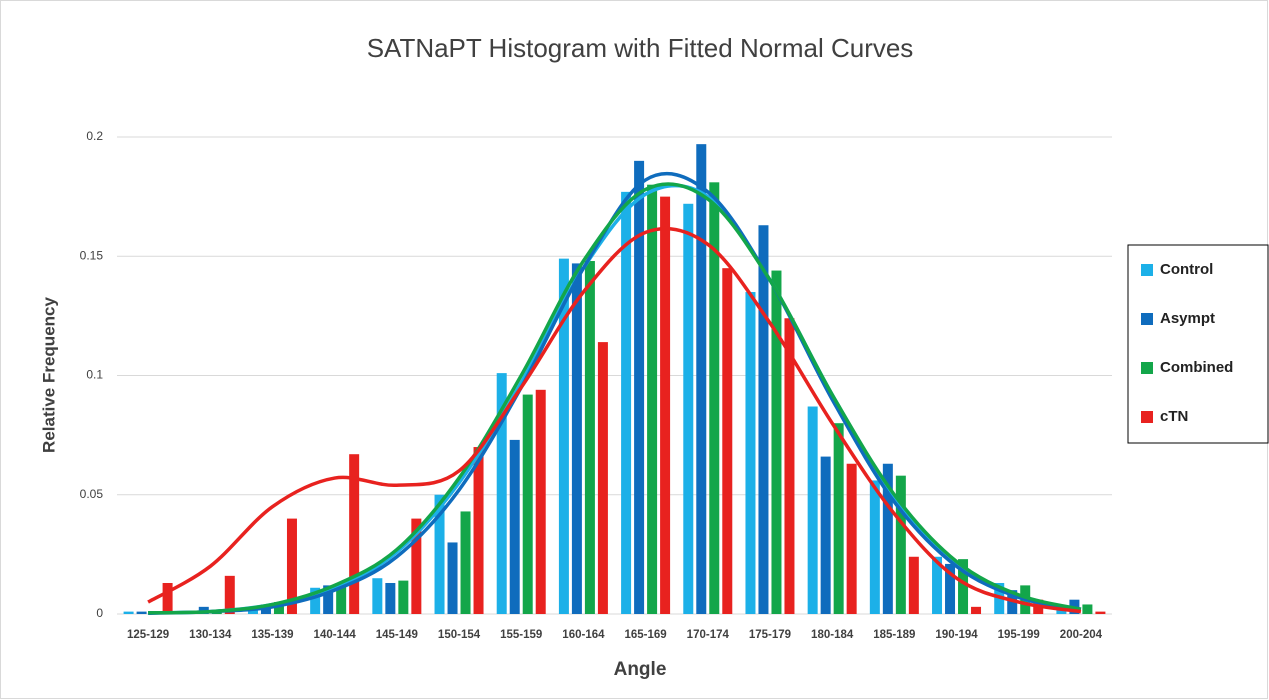 Image resolution: width=1269 pixels, height=700 pixels. I want to click on y-axis-label: Relative Frequency, so click(48, 375).